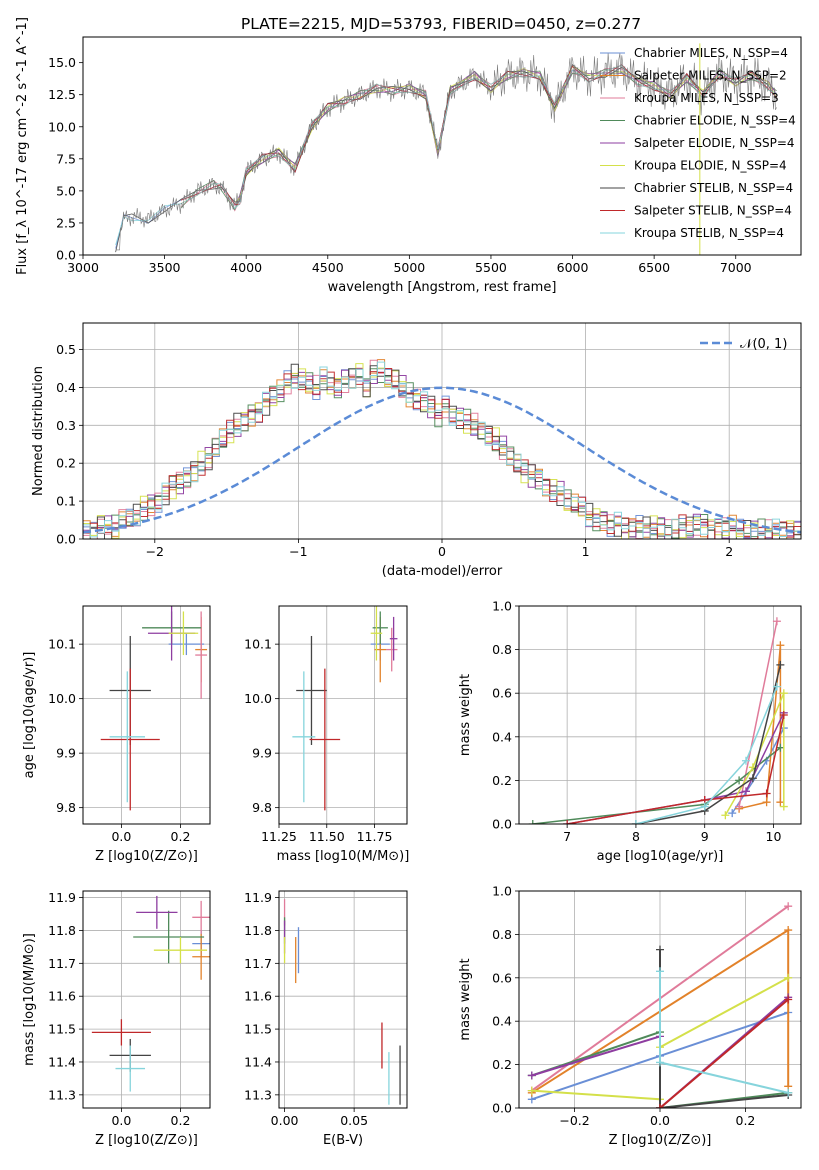  Describe the element at coordinates (246, 267) in the screenshot. I see `x-tick-label: 4000` at that location.